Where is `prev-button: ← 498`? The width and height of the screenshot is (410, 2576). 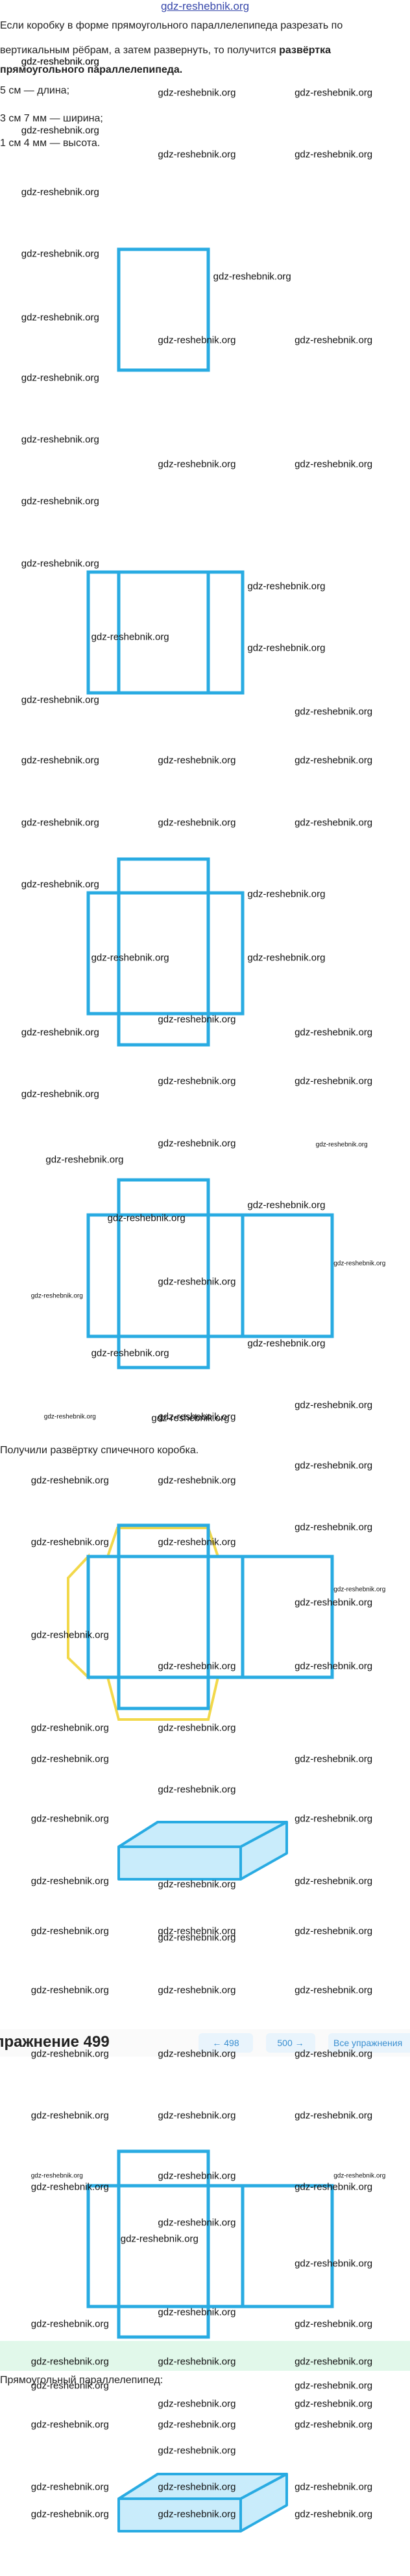
prev-button: ← 498 is located at coordinates (226, 2043).